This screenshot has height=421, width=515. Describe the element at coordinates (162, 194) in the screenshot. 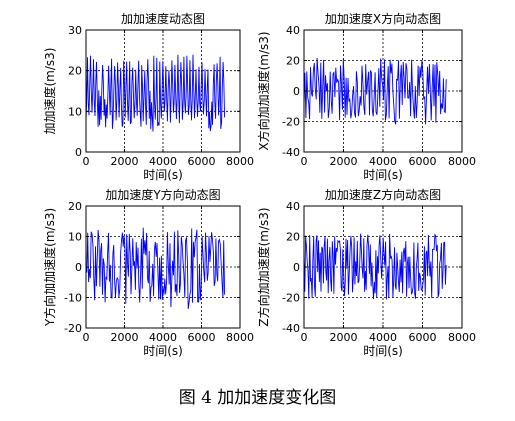

I see `chart-title: 加加速度Y方向动态图` at that location.